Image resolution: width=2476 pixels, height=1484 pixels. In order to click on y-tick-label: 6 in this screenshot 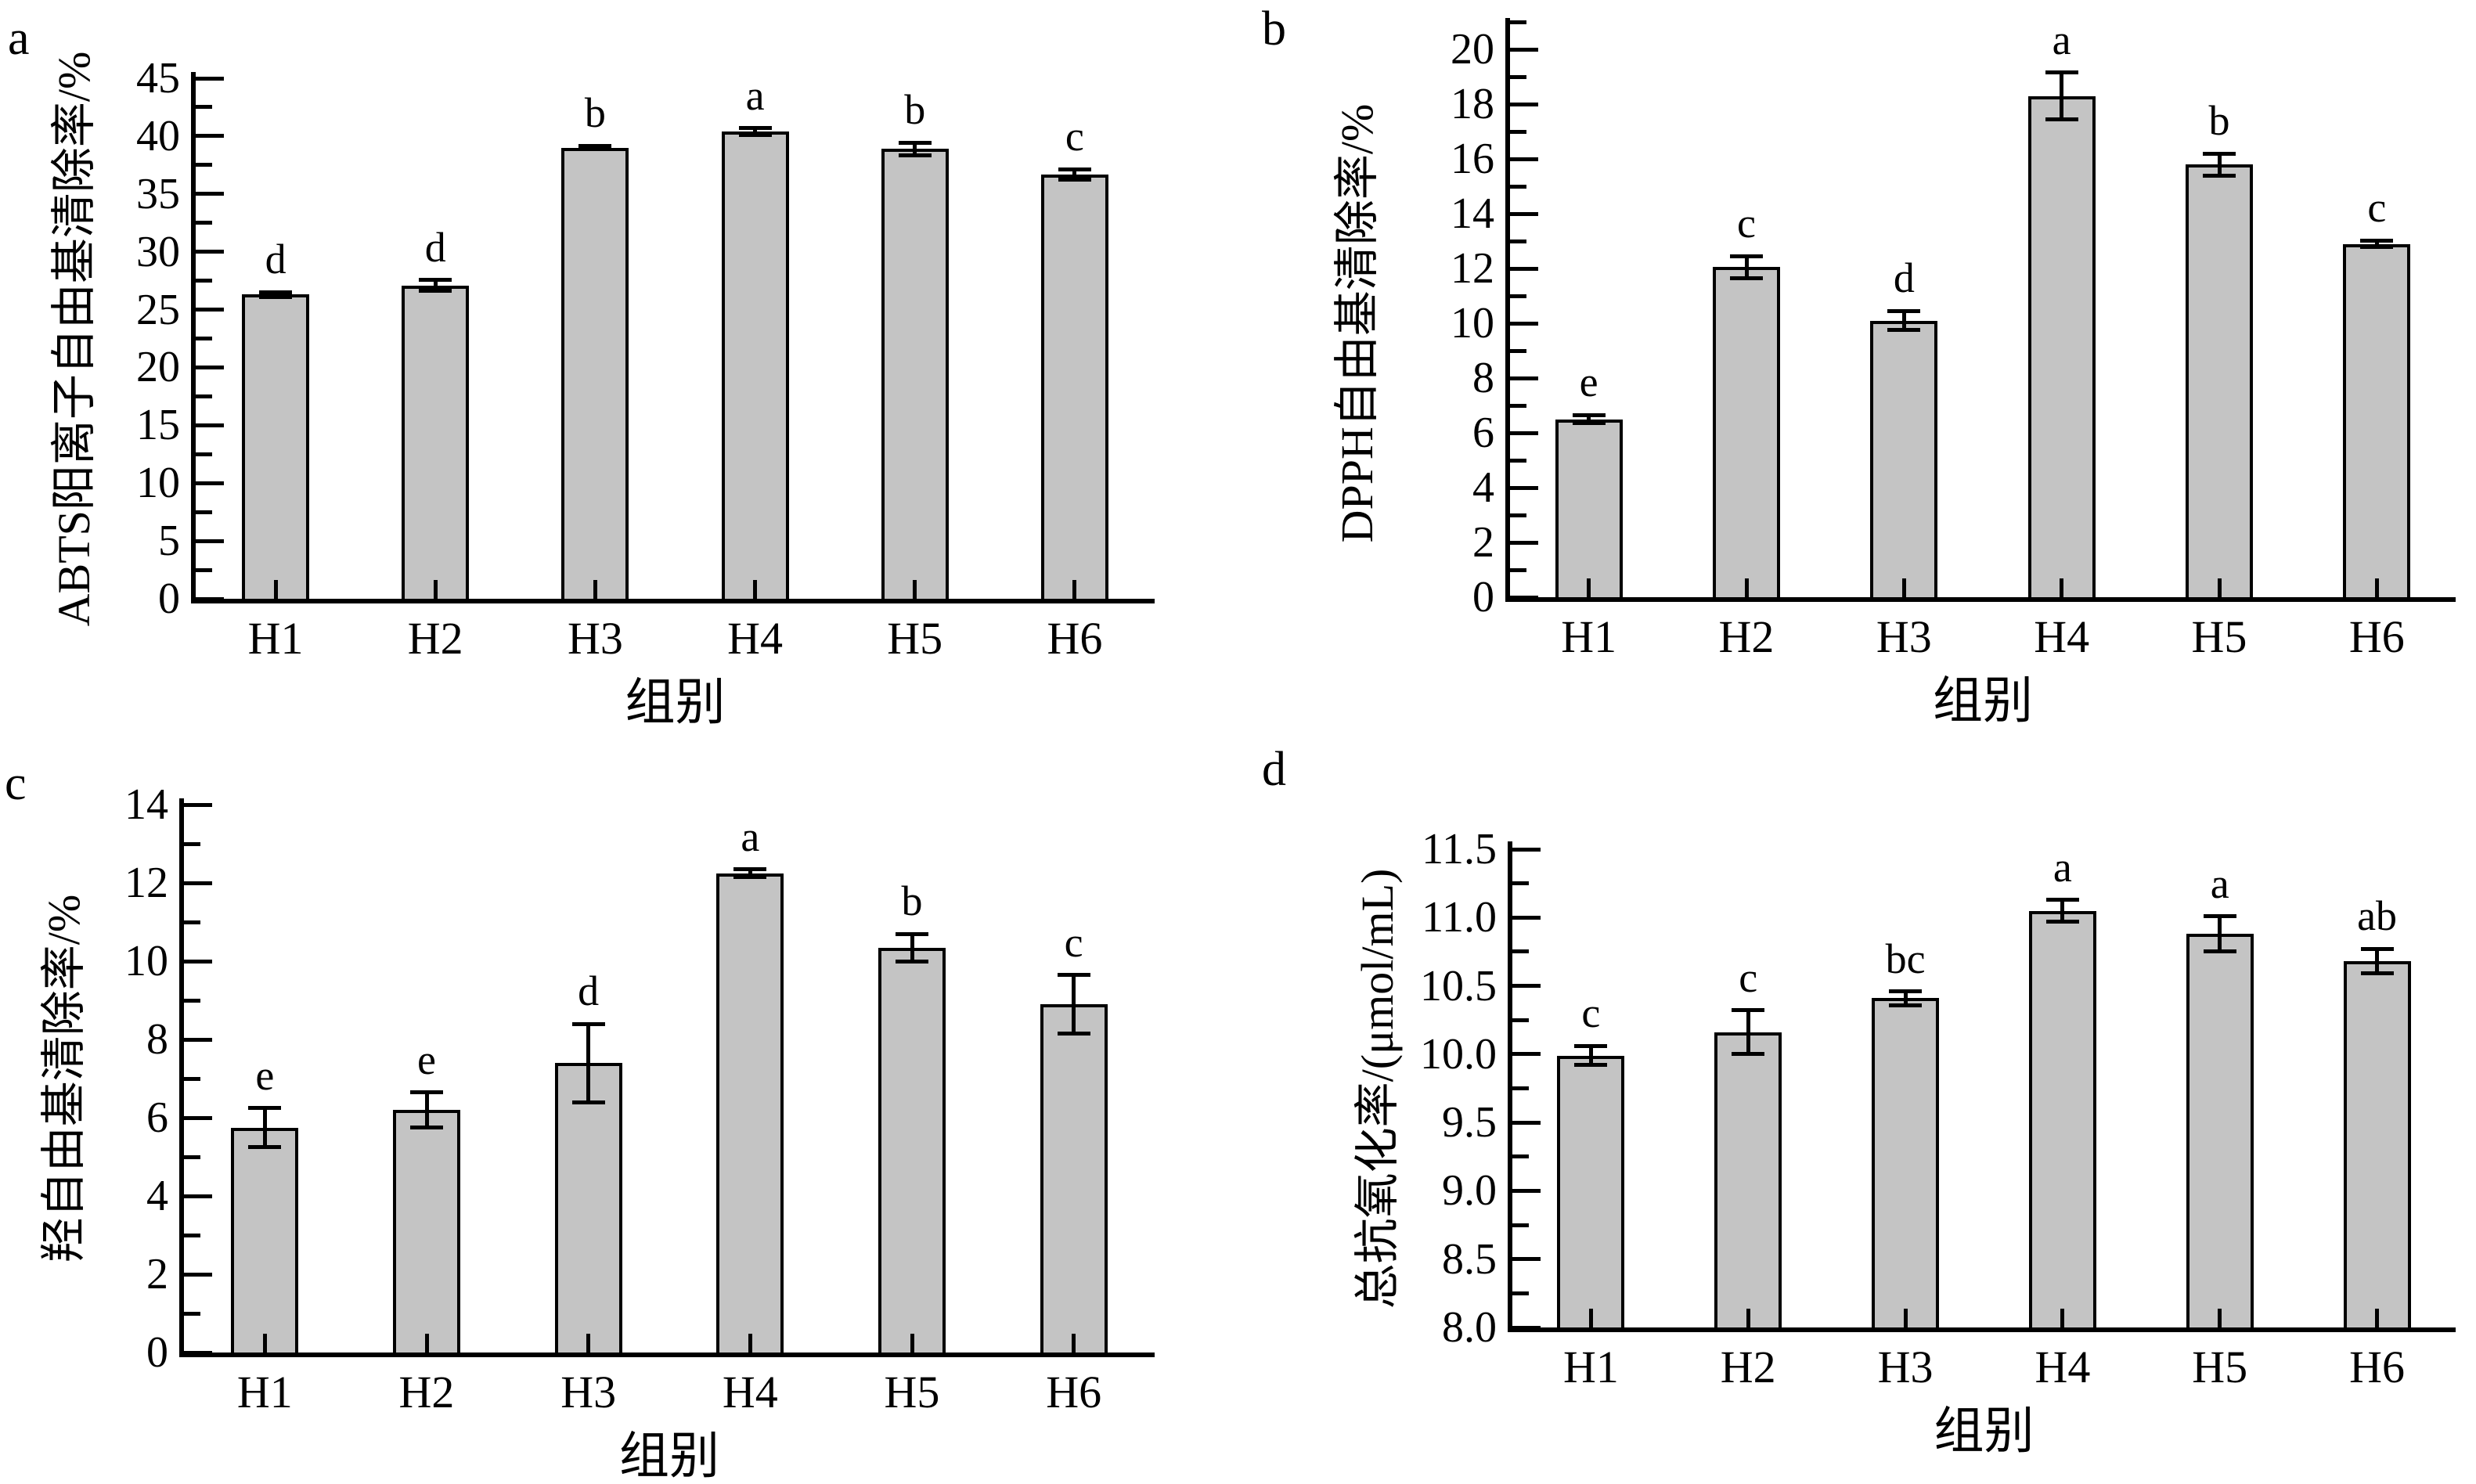, I will do `click(157, 1117)`.